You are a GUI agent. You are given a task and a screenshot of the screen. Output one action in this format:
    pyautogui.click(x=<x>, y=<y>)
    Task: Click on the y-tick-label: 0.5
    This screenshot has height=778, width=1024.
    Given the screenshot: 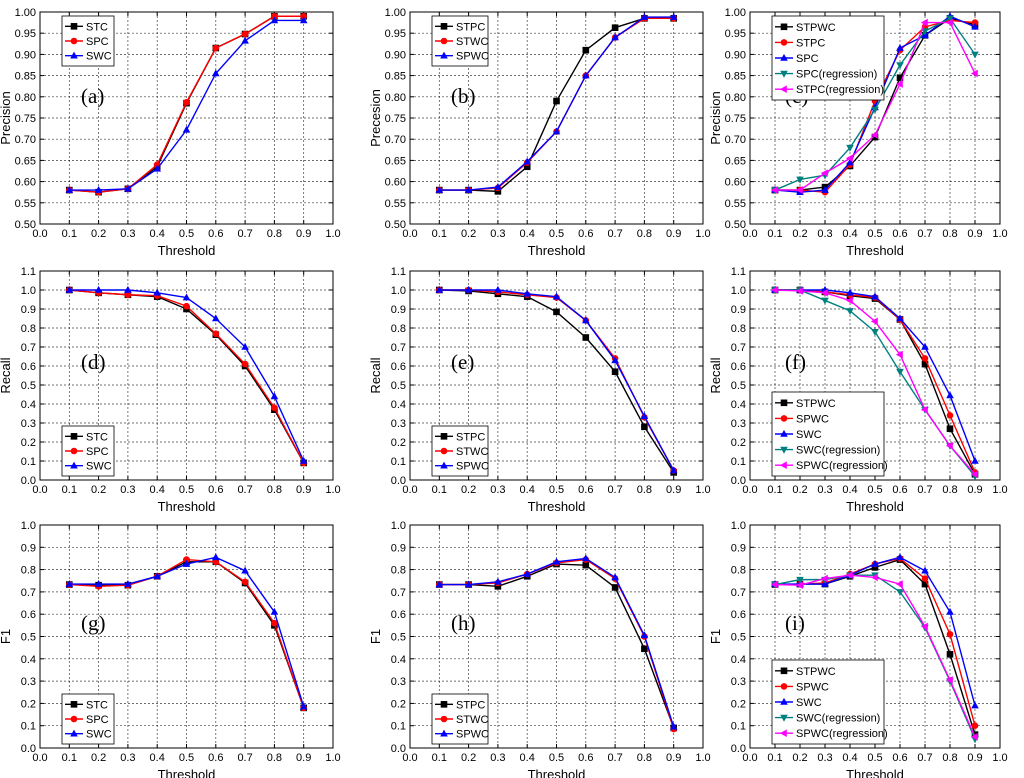 What is the action you would take?
    pyautogui.click(x=738, y=638)
    